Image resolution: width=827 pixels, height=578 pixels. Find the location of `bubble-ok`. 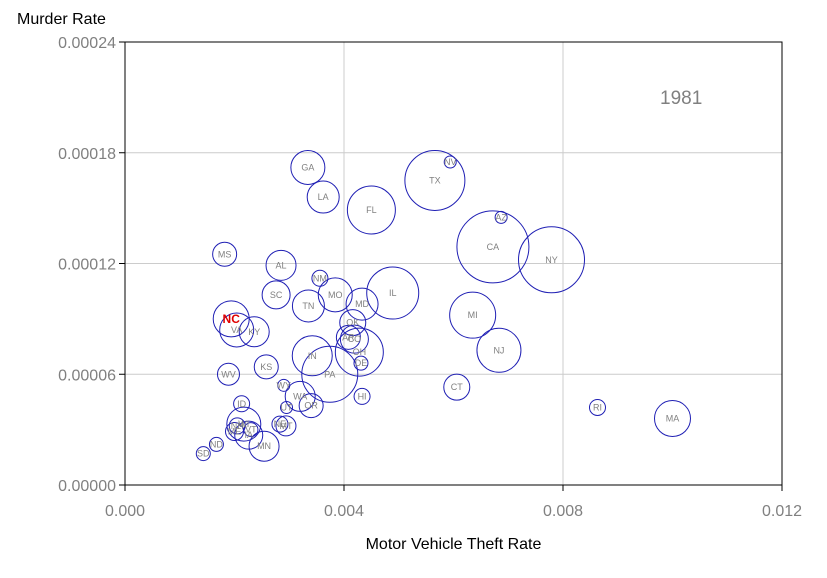

bubble-ok is located at coordinates (353, 323).